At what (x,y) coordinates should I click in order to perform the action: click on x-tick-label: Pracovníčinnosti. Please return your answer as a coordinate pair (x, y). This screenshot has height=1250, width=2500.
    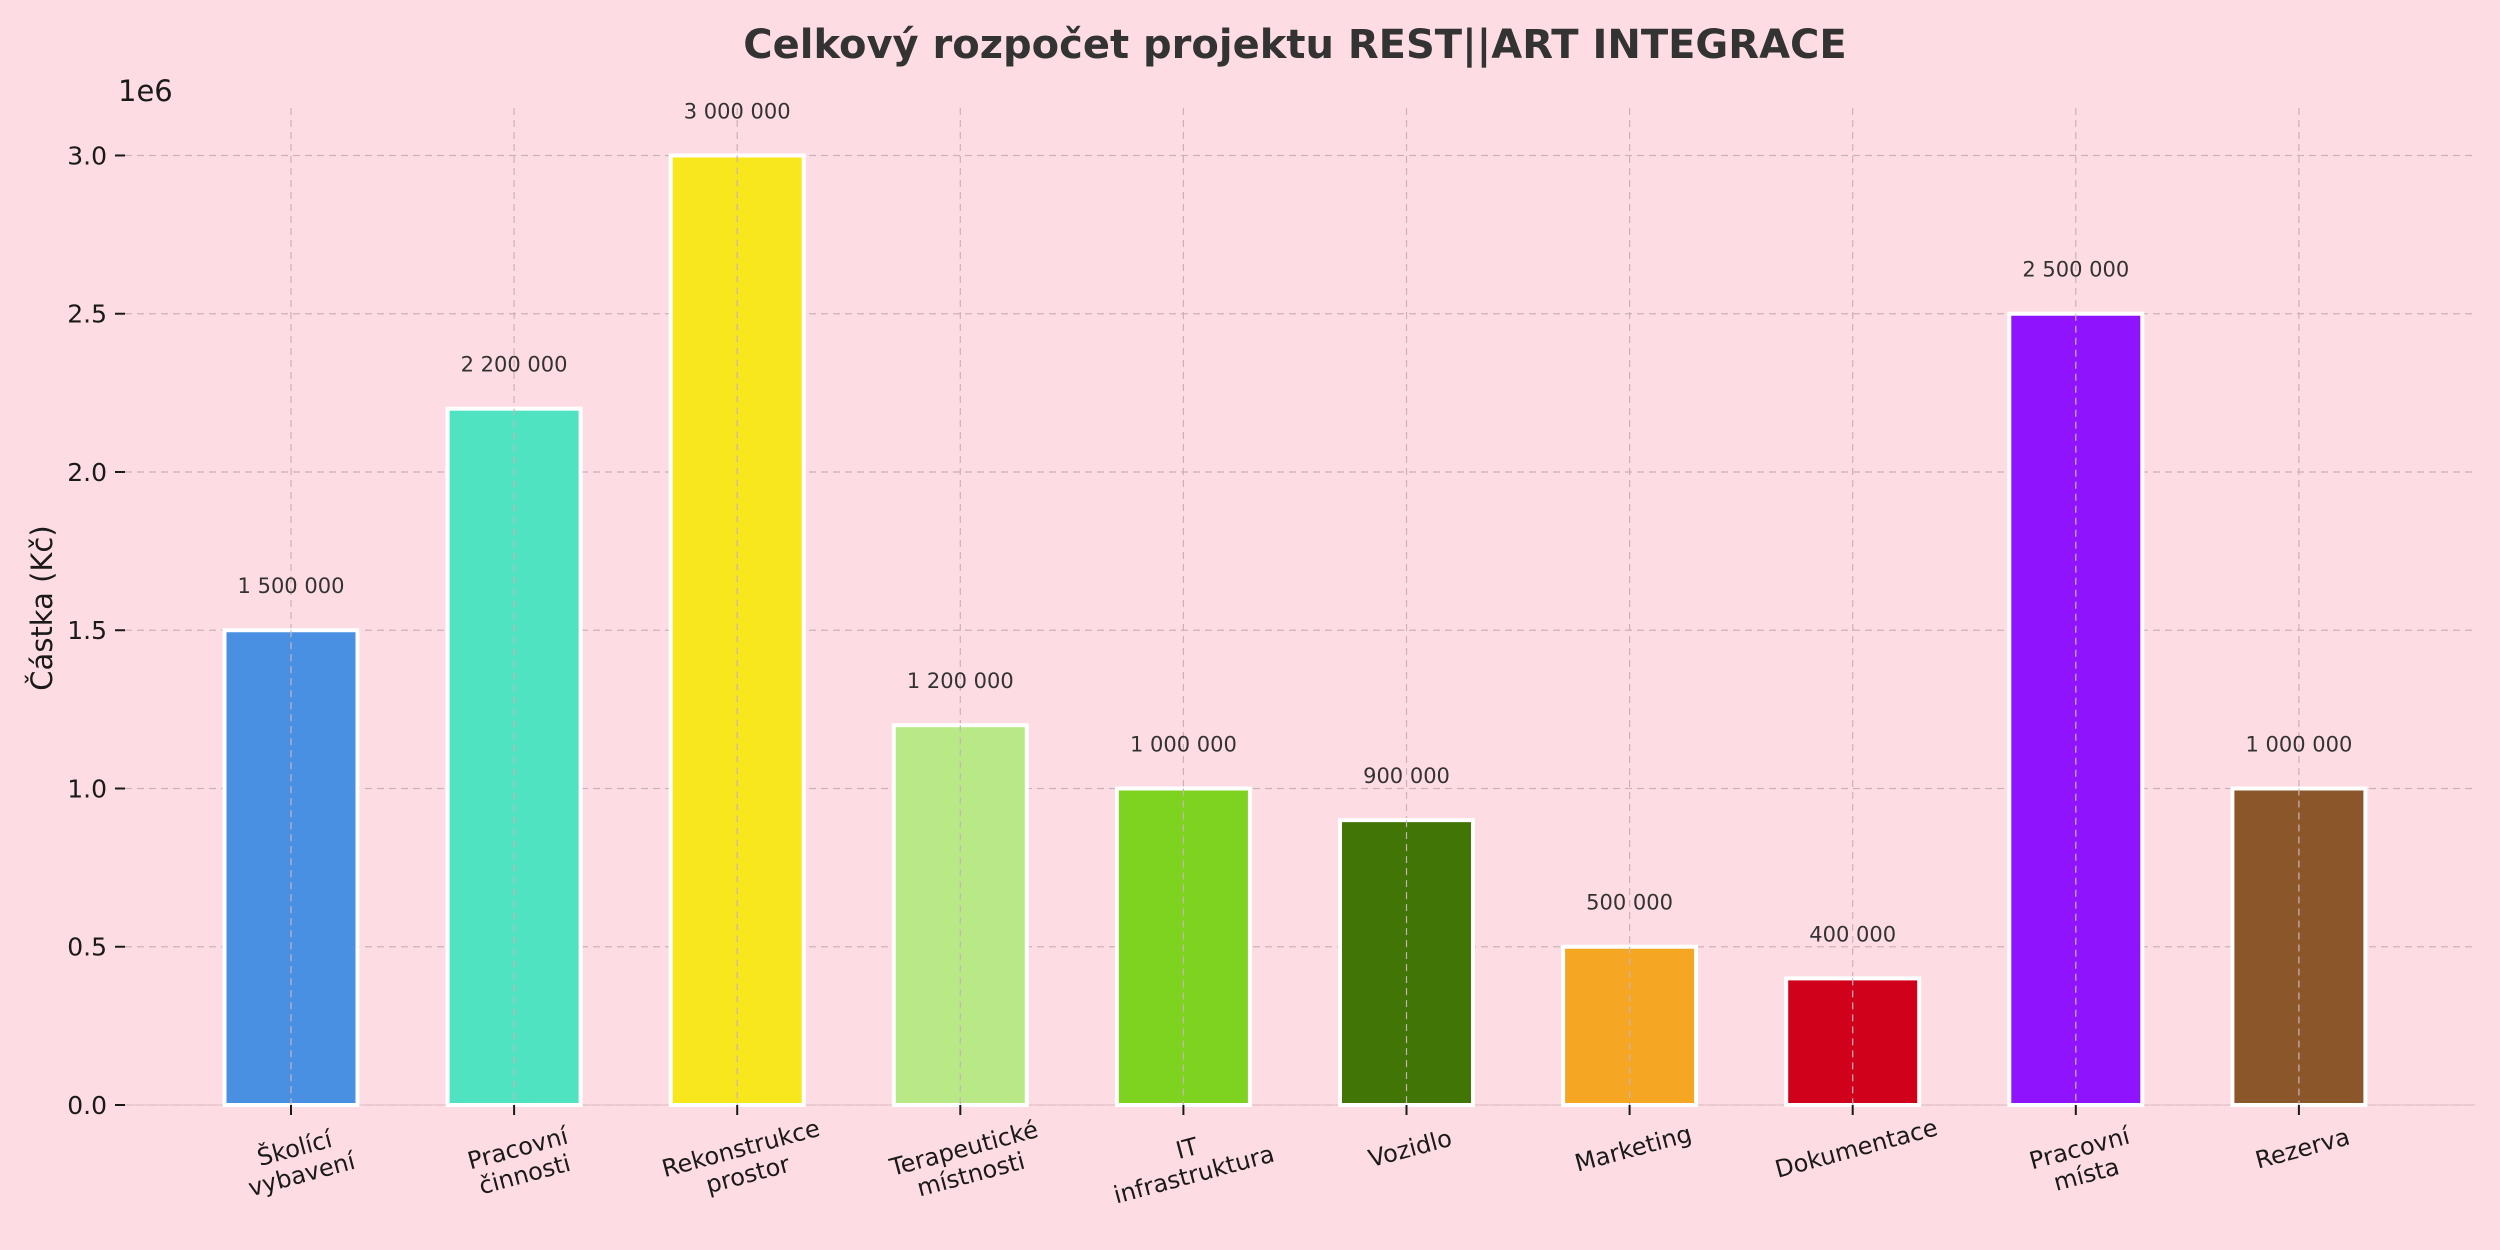
    Looking at the image, I should click on (522, 1161).